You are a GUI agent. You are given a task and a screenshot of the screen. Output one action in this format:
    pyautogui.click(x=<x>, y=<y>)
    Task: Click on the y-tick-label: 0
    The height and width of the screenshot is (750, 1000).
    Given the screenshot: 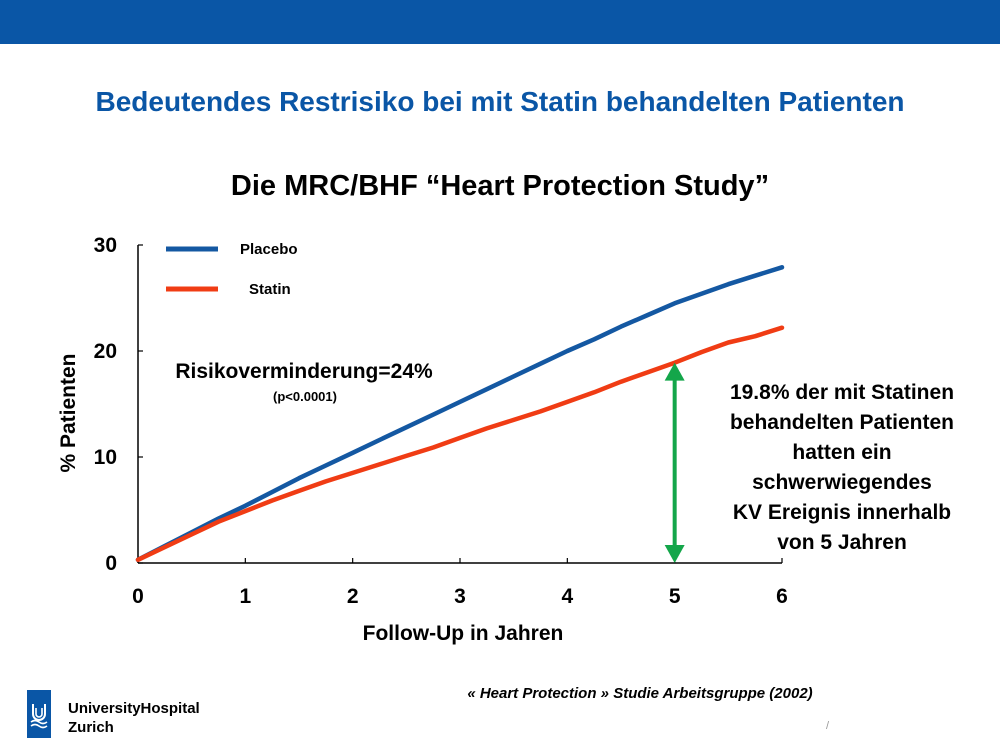 What is the action you would take?
    pyautogui.click(x=111, y=563)
    